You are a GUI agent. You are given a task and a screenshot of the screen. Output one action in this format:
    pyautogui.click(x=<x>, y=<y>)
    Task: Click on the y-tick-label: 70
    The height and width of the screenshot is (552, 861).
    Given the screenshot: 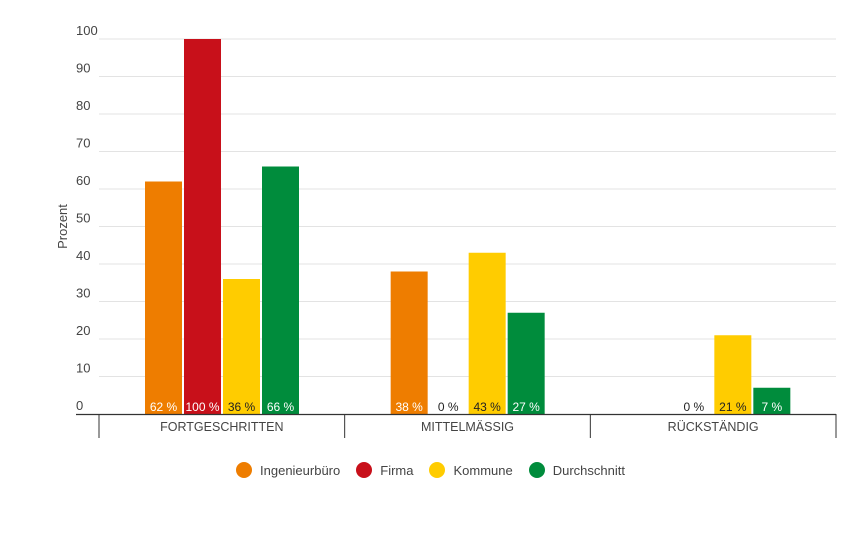 What is the action you would take?
    pyautogui.click(x=83, y=143)
    